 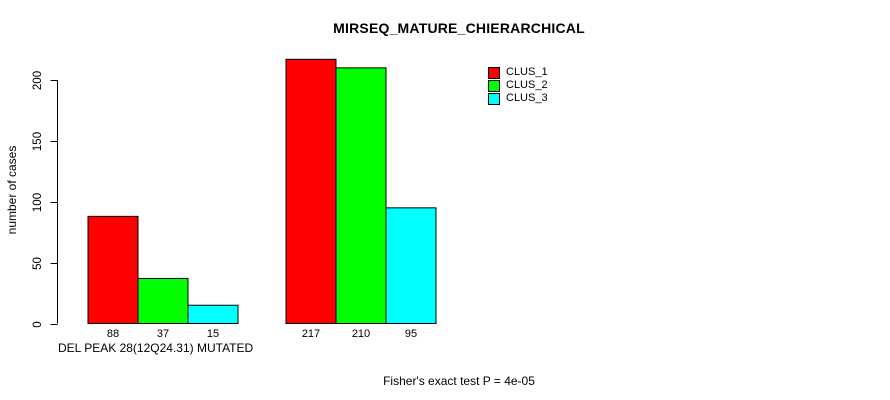 What do you see at coordinates (38, 202) in the screenshot?
I see `y-axis-tick-label: 100` at bounding box center [38, 202].